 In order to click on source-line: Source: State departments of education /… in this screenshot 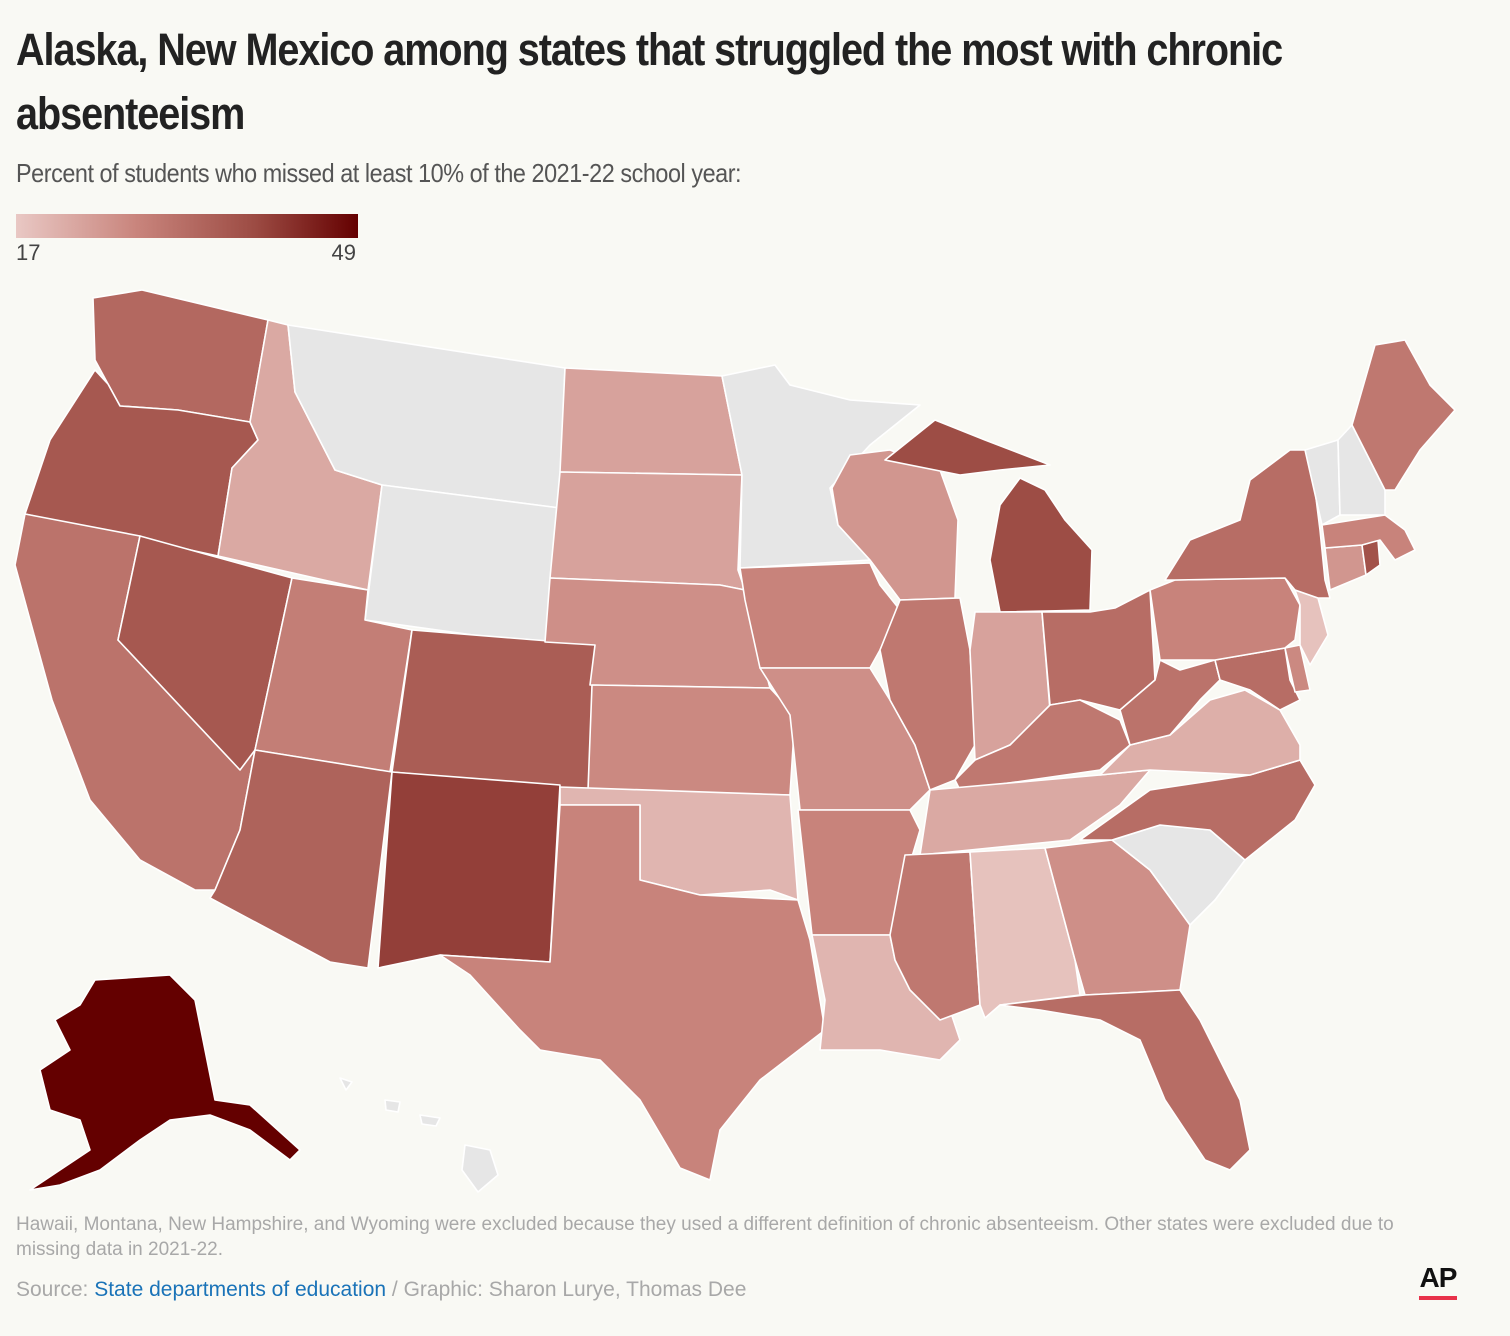, I will do `click(381, 1290)`.